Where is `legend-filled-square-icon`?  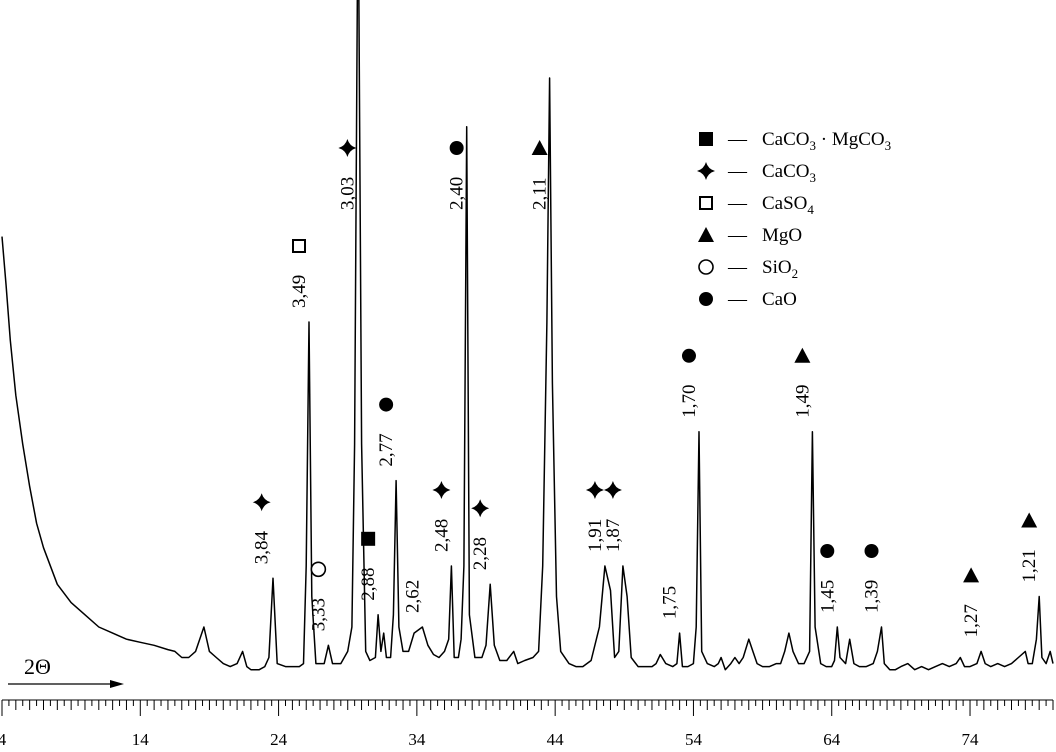
legend-filled-square-icon is located at coordinates (706, 139).